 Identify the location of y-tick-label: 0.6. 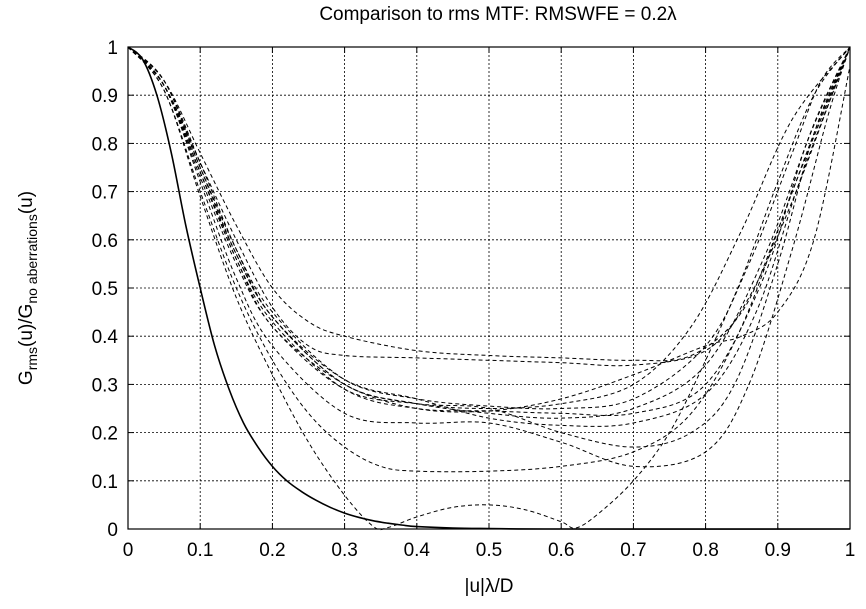
(105, 241).